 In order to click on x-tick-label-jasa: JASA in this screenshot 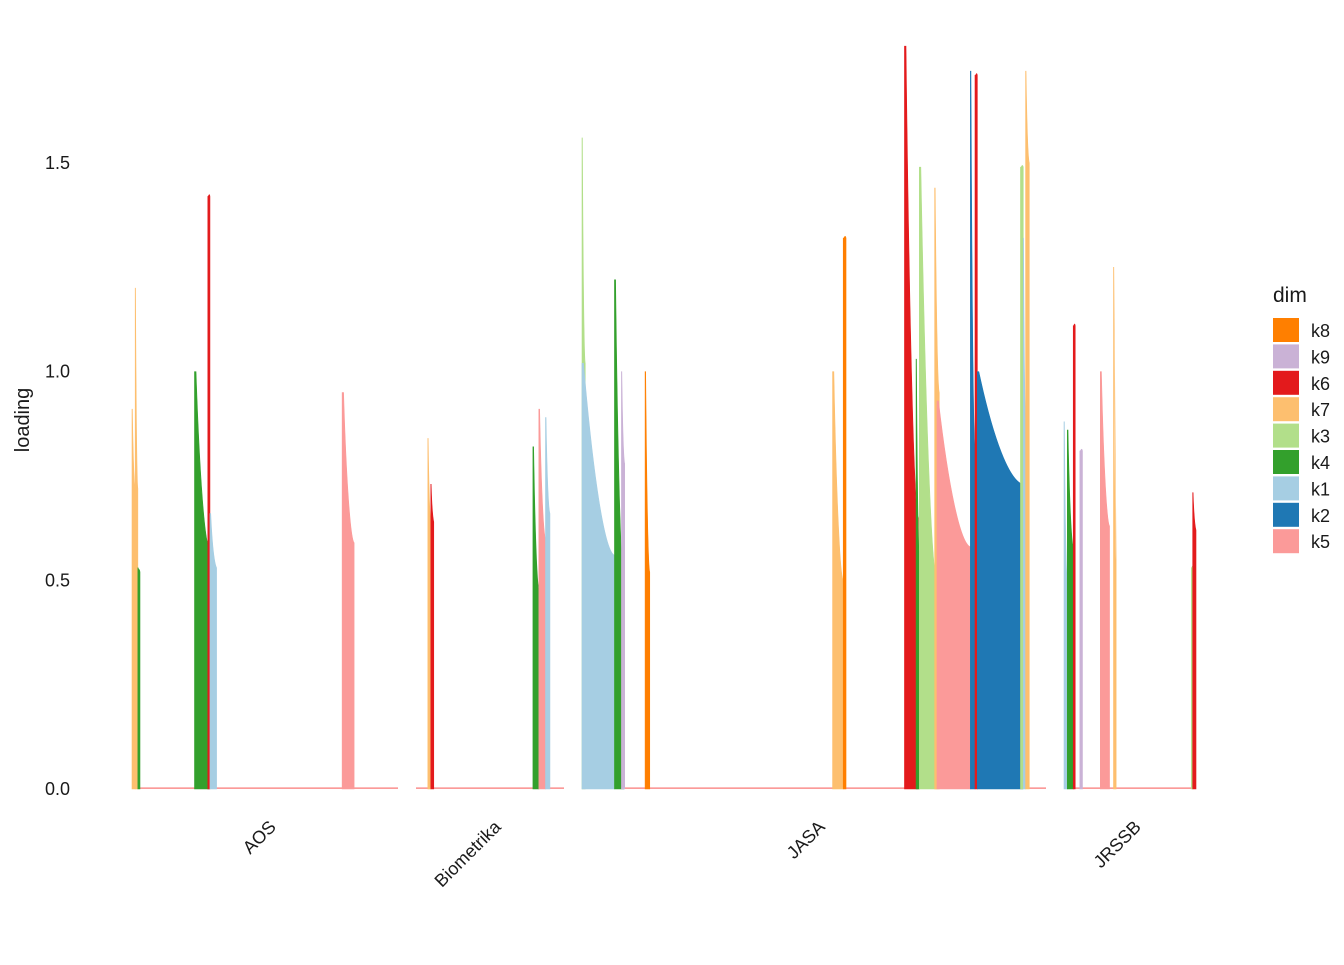, I will do `click(806, 840)`.